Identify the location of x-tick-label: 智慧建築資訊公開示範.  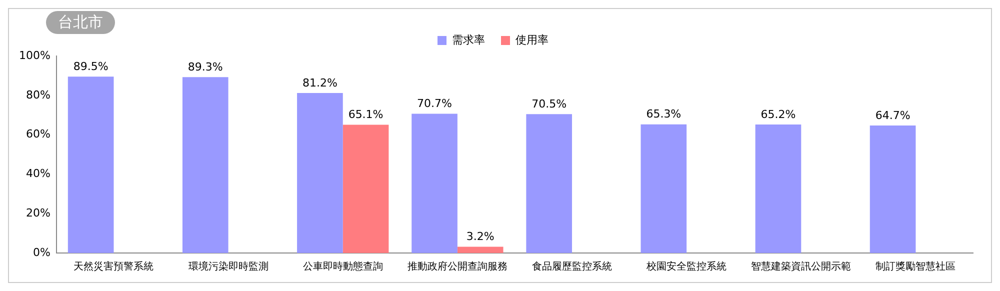
(801, 266).